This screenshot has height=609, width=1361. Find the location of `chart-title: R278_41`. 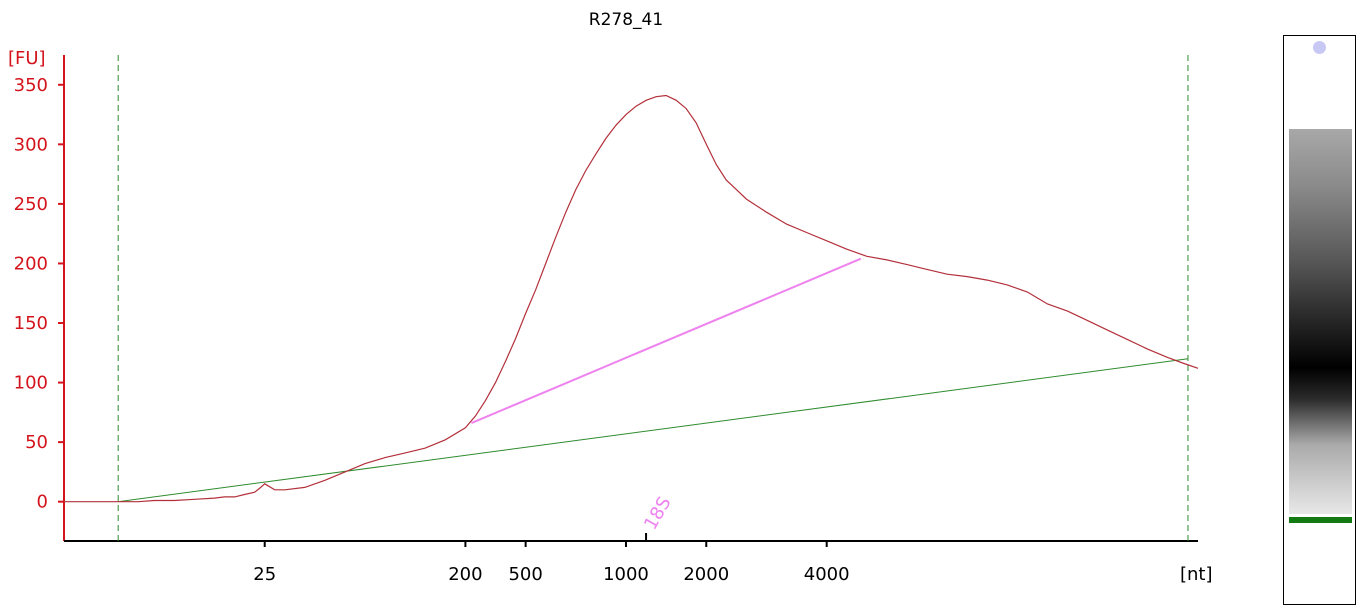

chart-title: R278_41 is located at coordinates (626, 20).